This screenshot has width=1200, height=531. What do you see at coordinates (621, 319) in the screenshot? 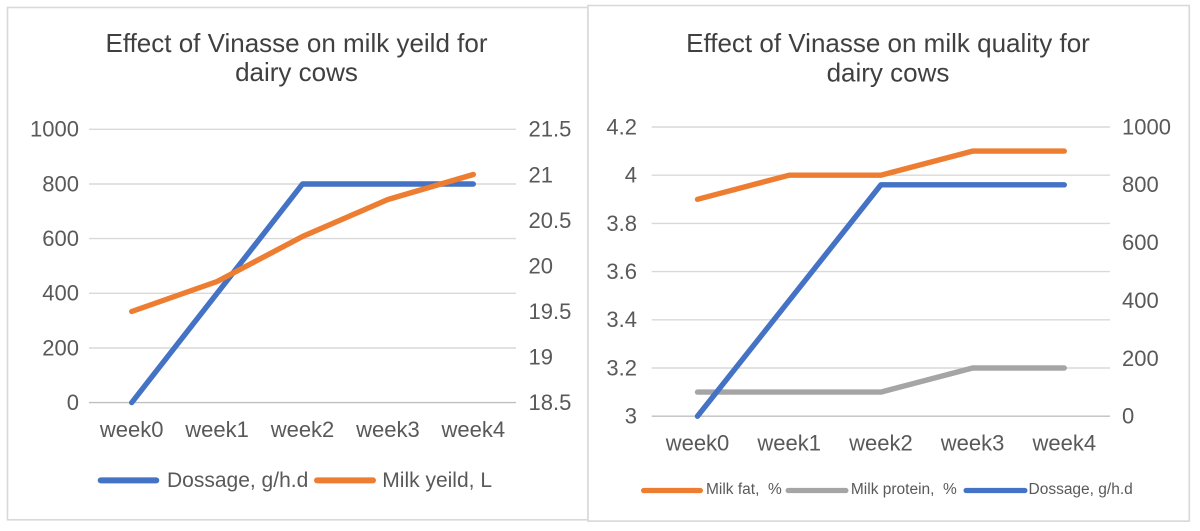
I see `svg-text: 3.4` at bounding box center [621, 319].